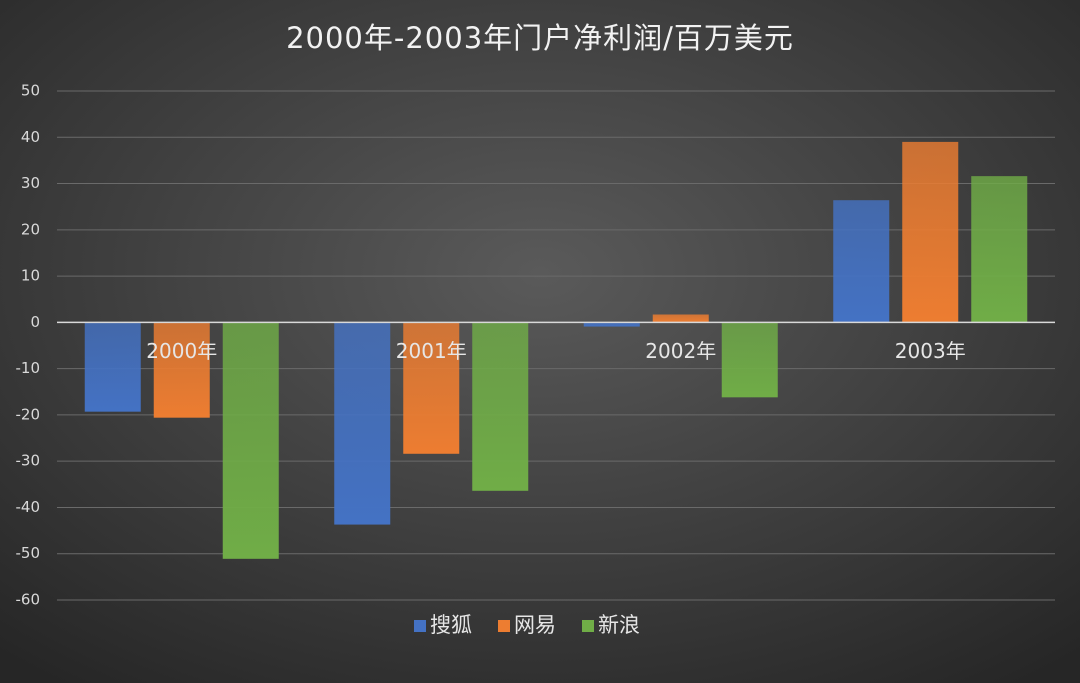 The image size is (1080, 683). Describe the element at coordinates (28, 414) in the screenshot. I see `y-tick-label: -20` at that location.